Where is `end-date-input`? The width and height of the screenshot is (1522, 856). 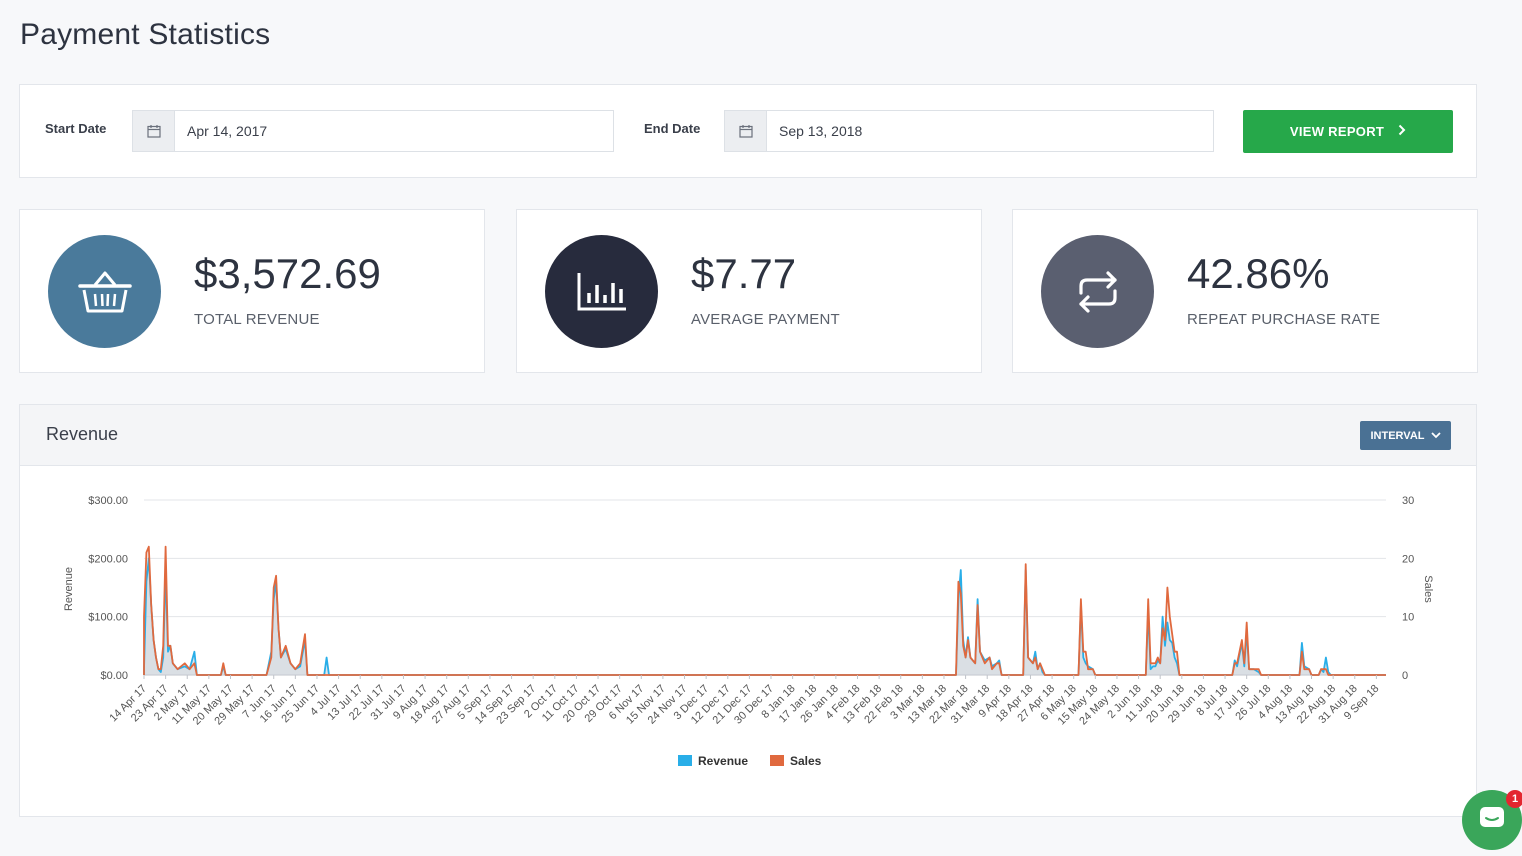 end-date-input is located at coordinates (990, 131).